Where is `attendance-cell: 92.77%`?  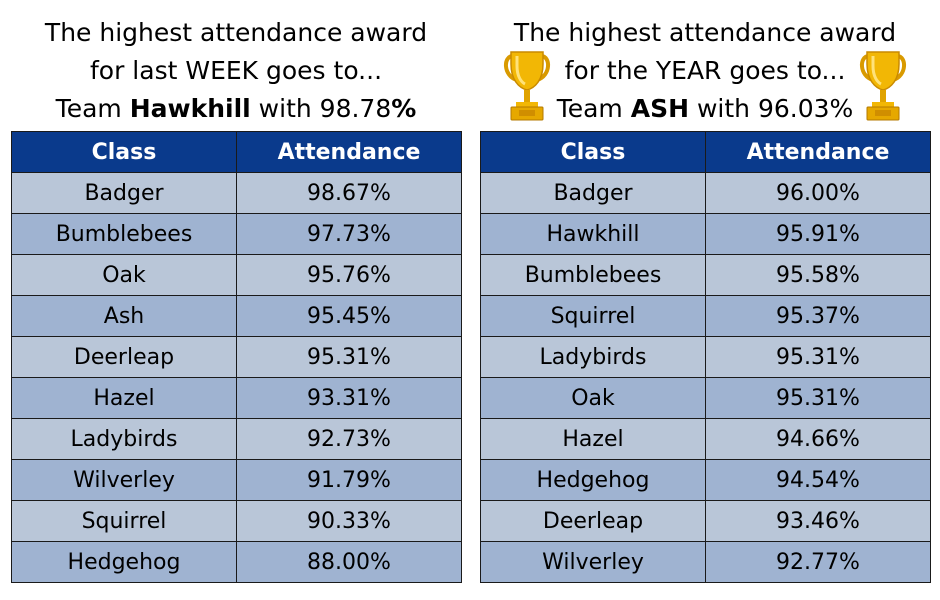
attendance-cell: 92.77% is located at coordinates (818, 562).